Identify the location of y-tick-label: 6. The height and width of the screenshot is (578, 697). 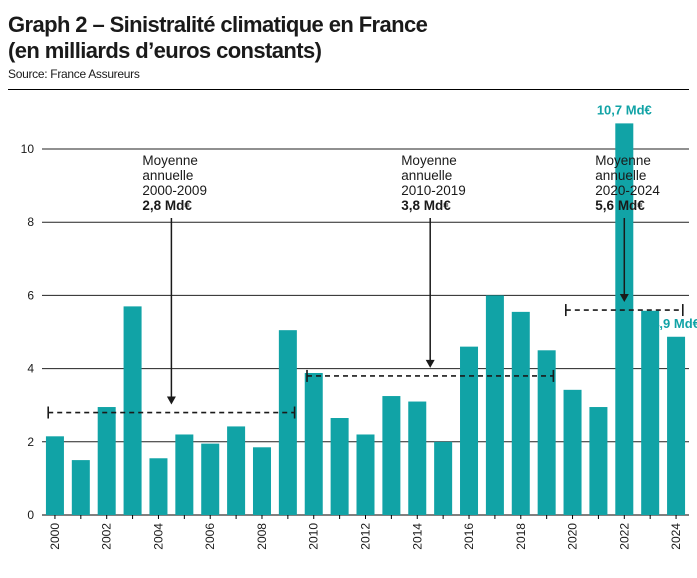
(30, 295).